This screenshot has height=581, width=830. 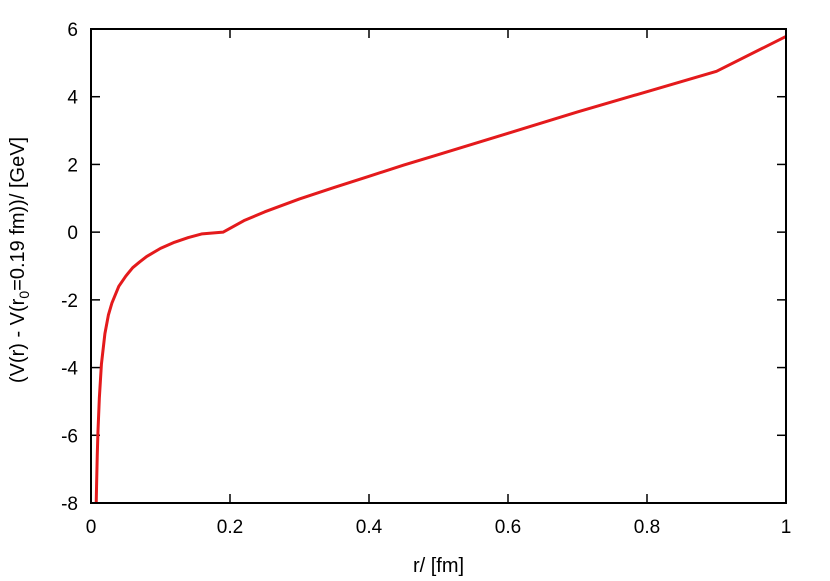 I want to click on y-axis-label: (V(r) - V(r0=0.19 fm))/ [GeV], so click(x=19, y=260).